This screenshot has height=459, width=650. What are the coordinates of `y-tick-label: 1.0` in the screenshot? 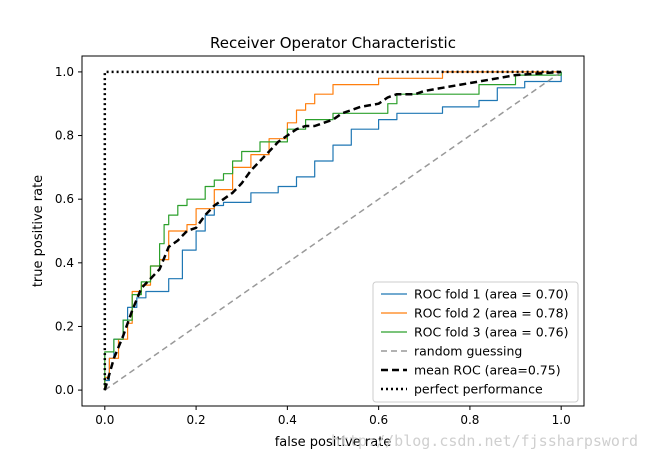 It's located at (64, 72).